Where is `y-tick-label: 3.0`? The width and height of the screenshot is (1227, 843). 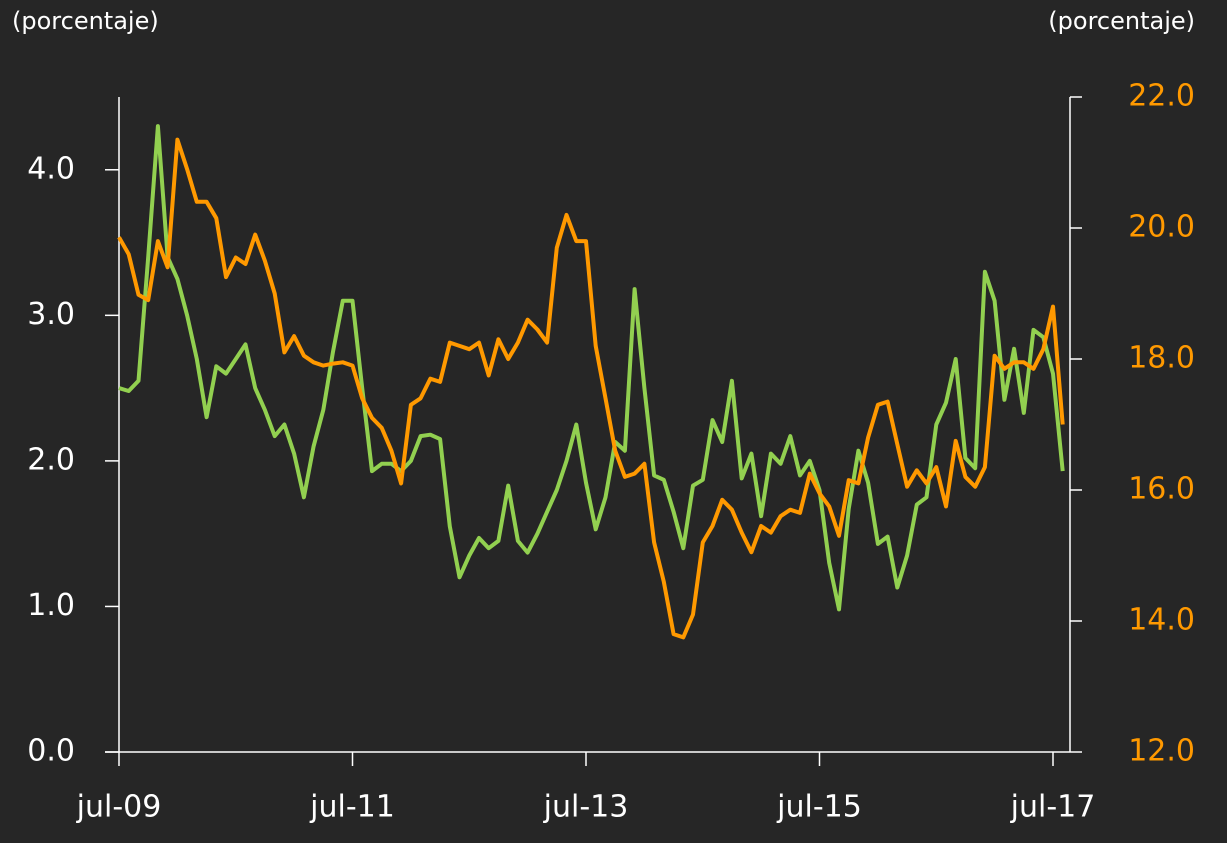
y-tick-label: 3.0 is located at coordinates (51, 314).